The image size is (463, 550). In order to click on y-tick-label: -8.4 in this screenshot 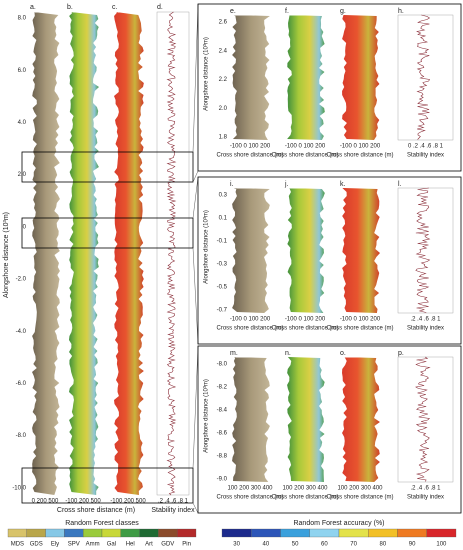, I will do `click(222, 411)`.